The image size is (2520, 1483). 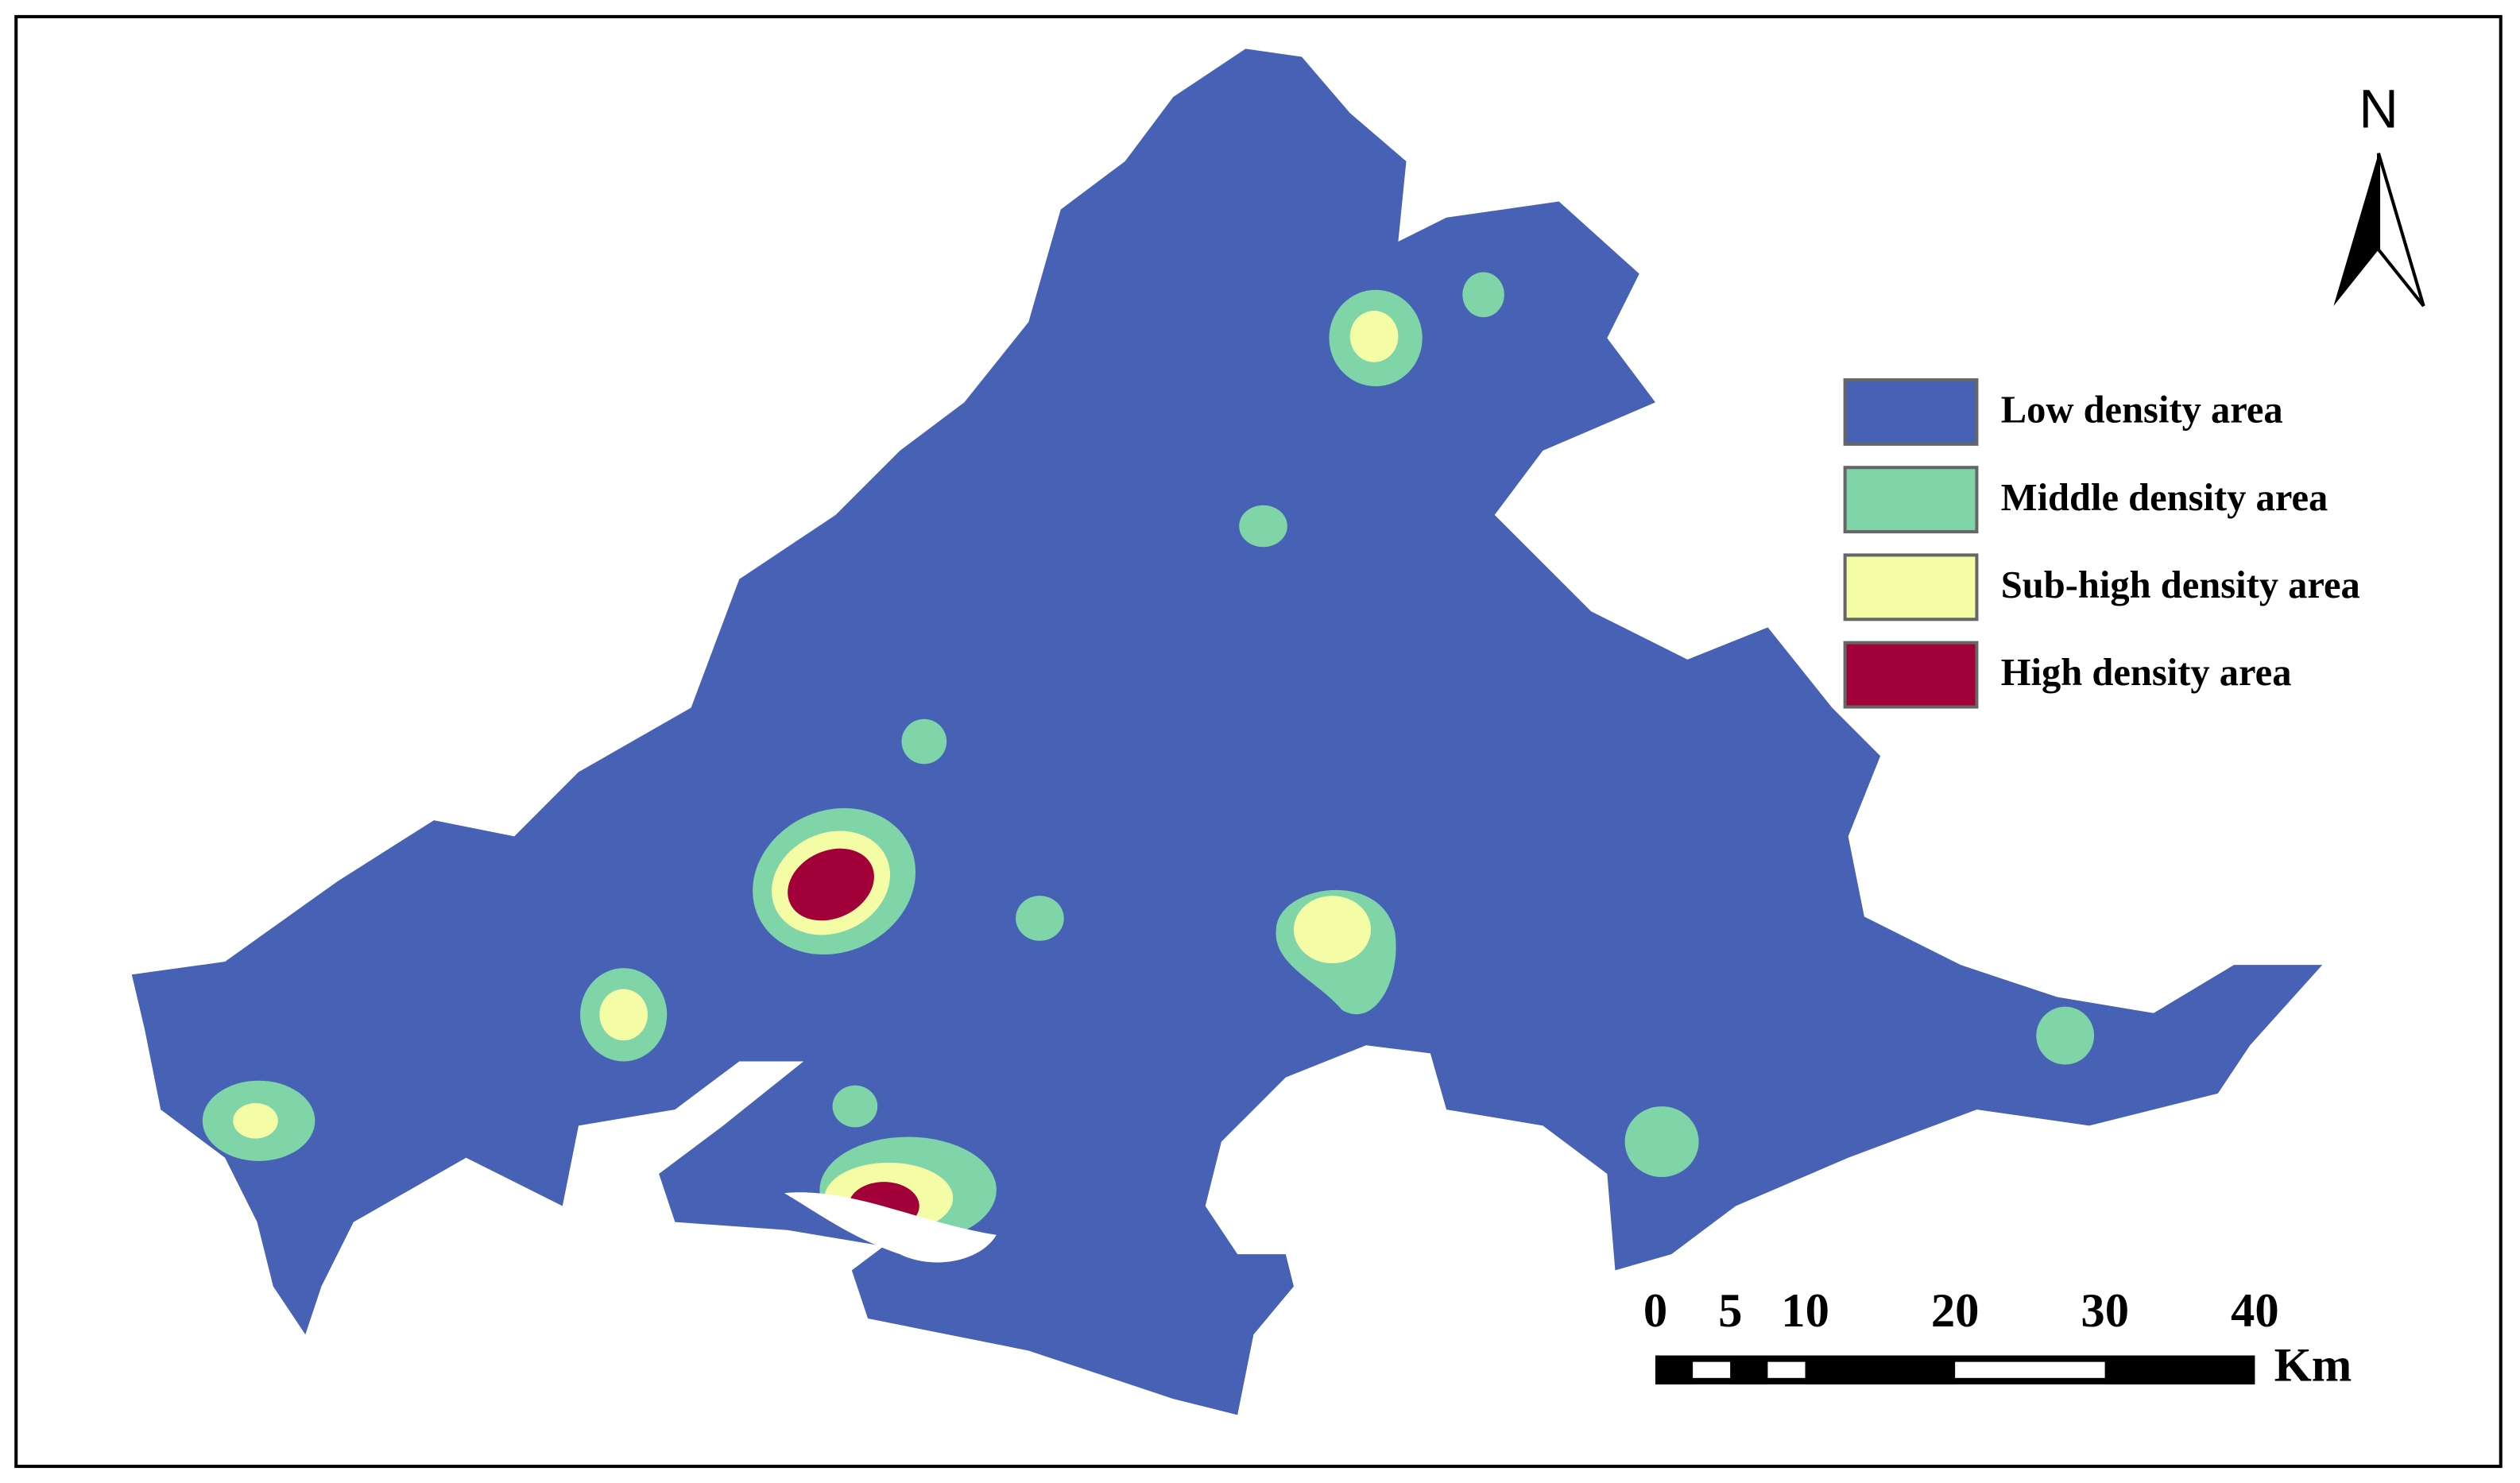 What do you see at coordinates (2164, 498) in the screenshot?
I see `legend-label: Middle density area` at bounding box center [2164, 498].